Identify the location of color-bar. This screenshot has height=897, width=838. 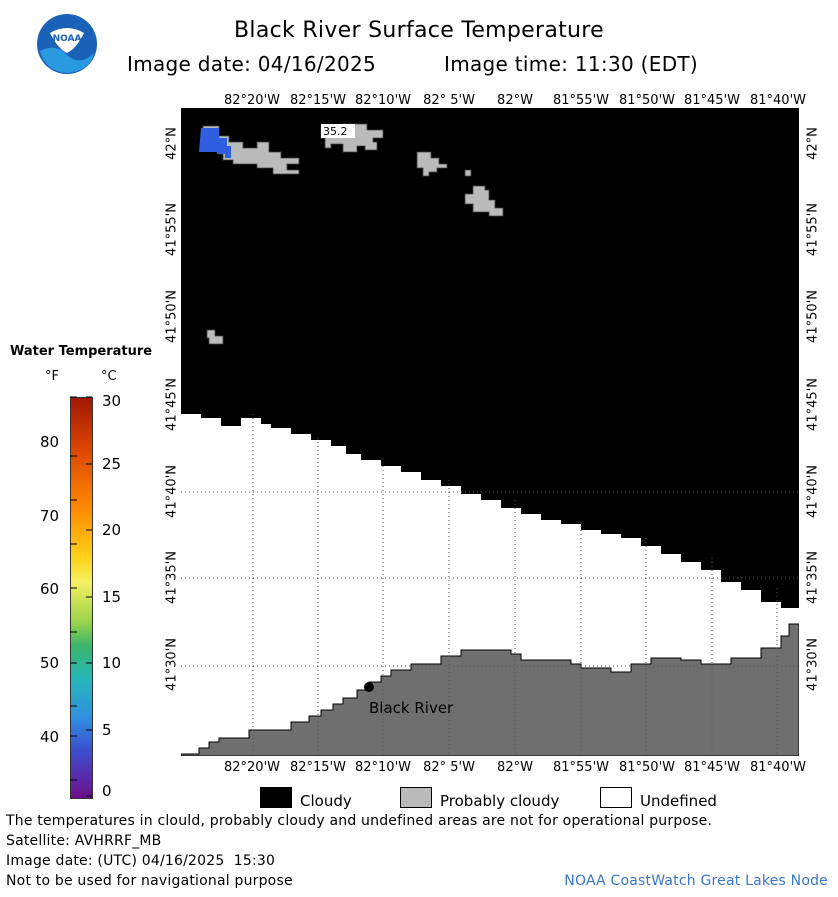
(81, 598).